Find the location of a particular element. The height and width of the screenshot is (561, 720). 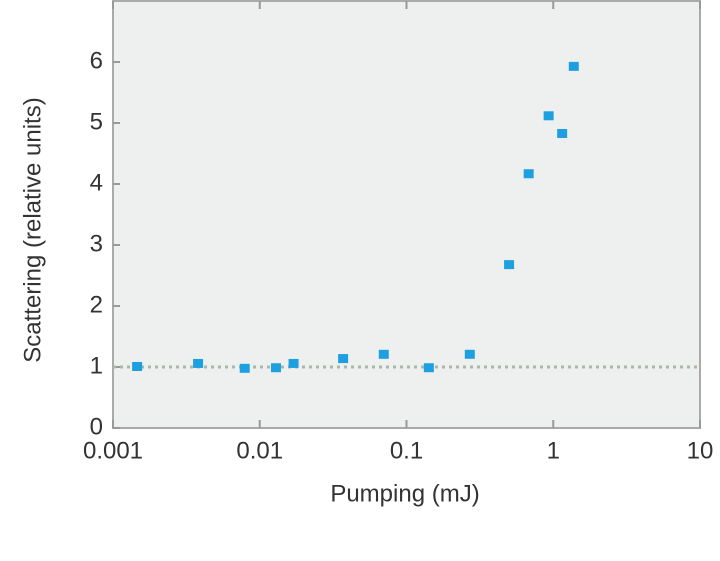

x-axis-label: Pumping (mJ) is located at coordinates (404, 493).